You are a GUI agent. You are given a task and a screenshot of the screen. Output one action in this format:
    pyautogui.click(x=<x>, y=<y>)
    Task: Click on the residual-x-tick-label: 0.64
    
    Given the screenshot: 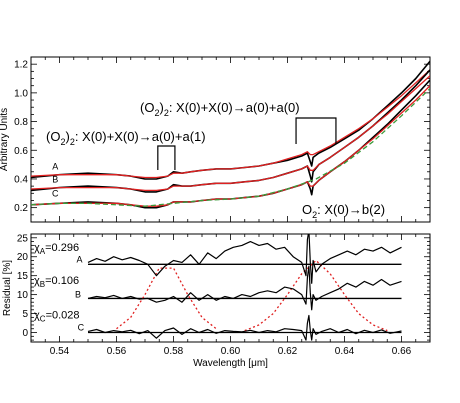 What is the action you would take?
    pyautogui.click(x=345, y=351)
    